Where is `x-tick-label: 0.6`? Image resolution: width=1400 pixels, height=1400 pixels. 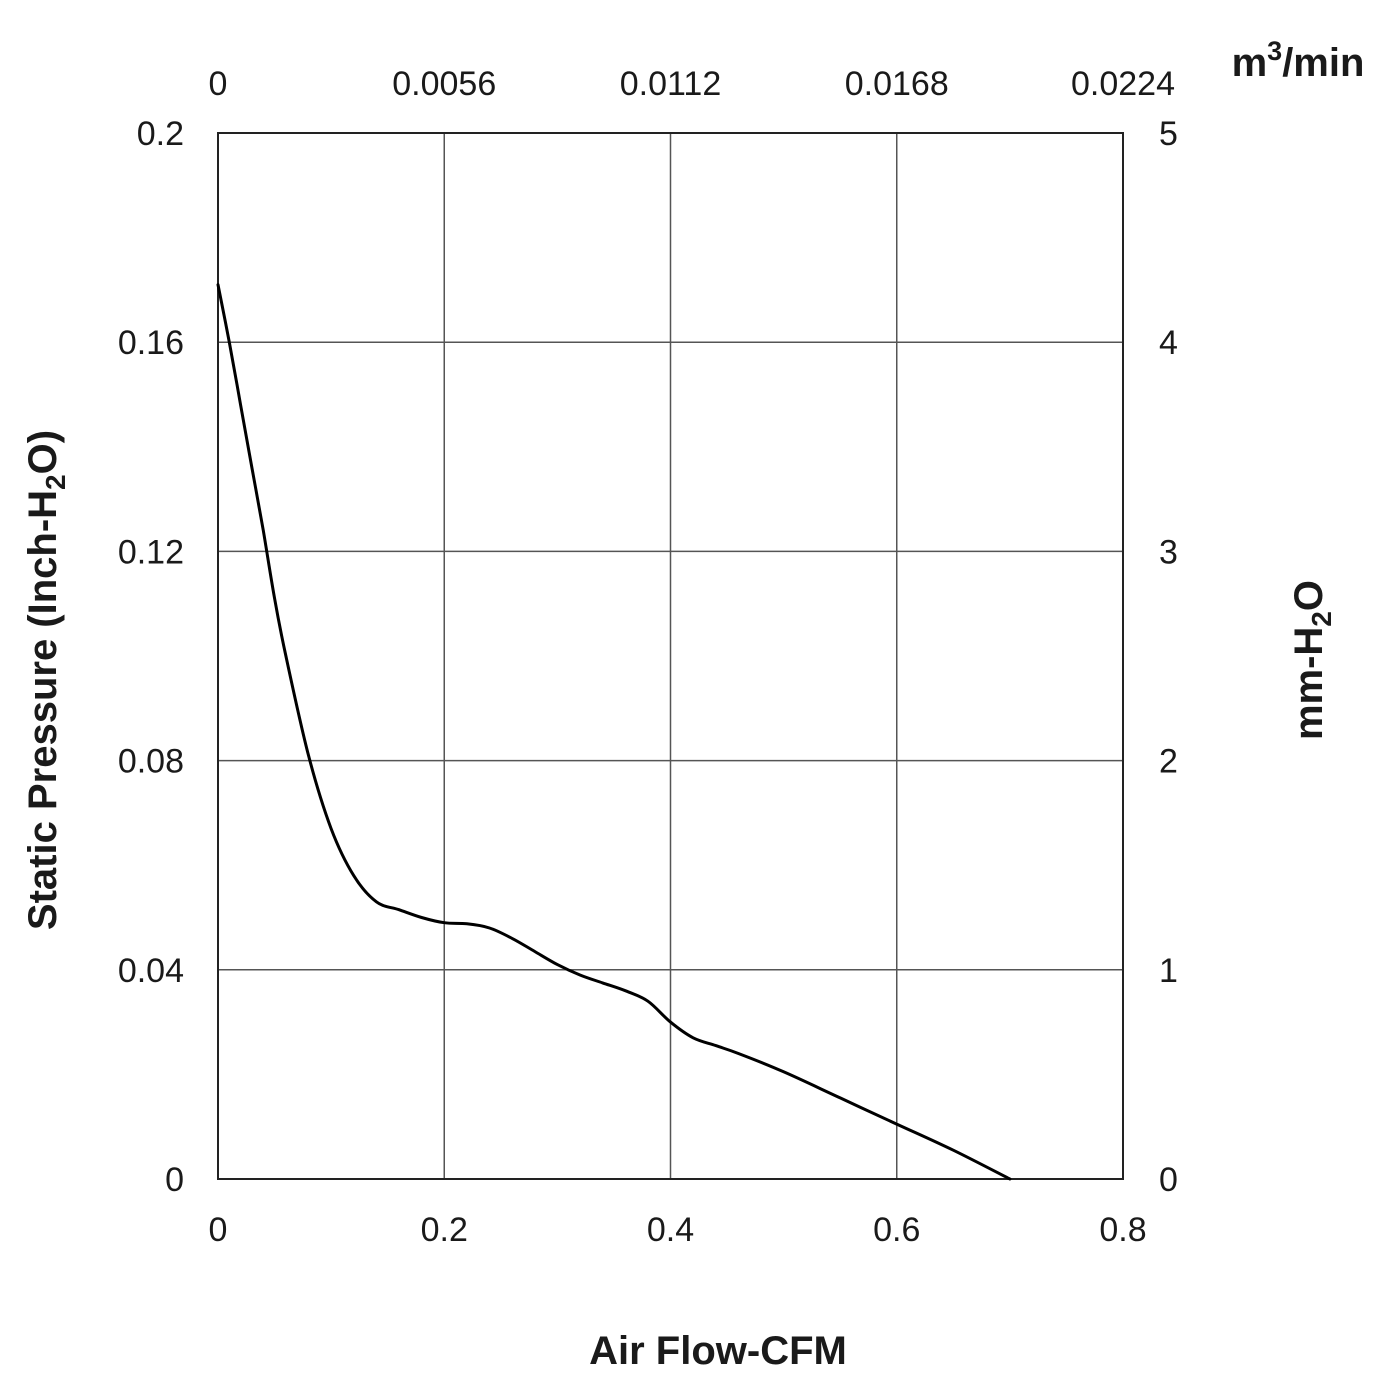
x-tick-label: 0.6 is located at coordinates (896, 1230).